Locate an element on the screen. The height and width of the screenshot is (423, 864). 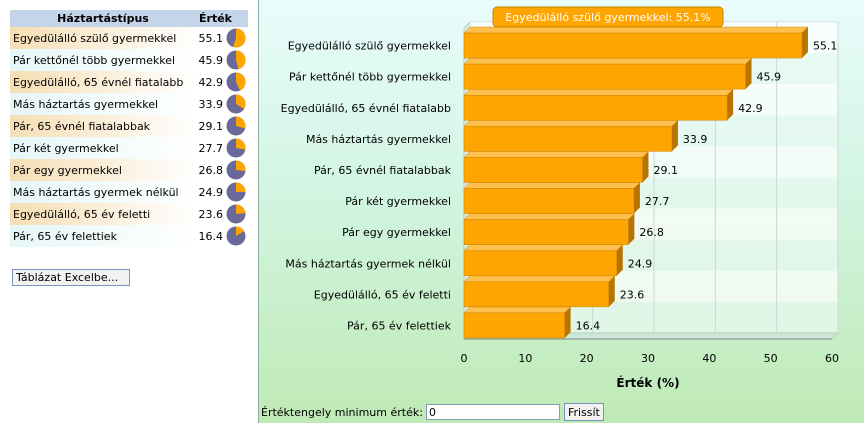
table-header: Háztartástípus Érték is located at coordinates (129, 18).